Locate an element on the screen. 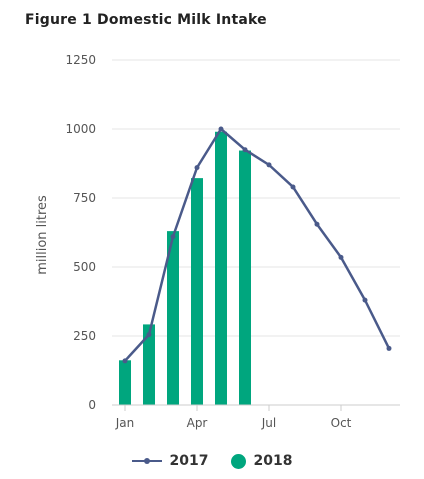 This screenshot has width=424, height=479. bar-2018-Apr is located at coordinates (197, 291).